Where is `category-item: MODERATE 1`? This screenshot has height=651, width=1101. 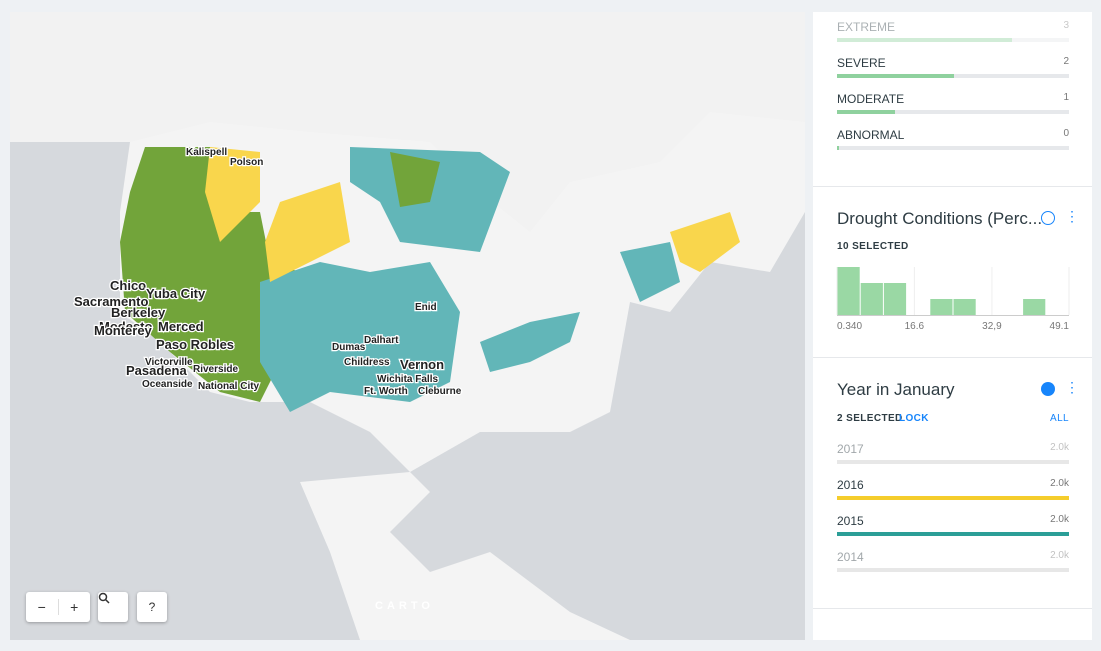 category-item: MODERATE 1 is located at coordinates (953, 103).